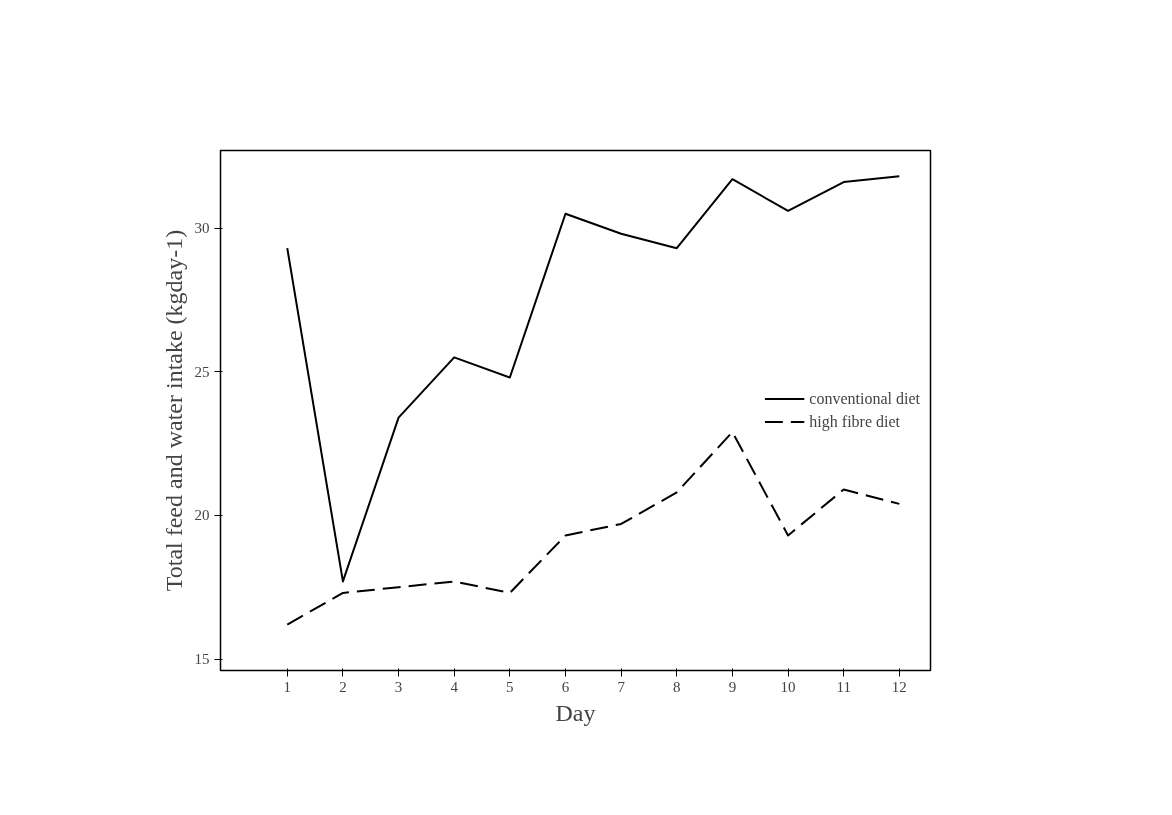  I want to click on y-tick-label: 20, so click(202, 515).